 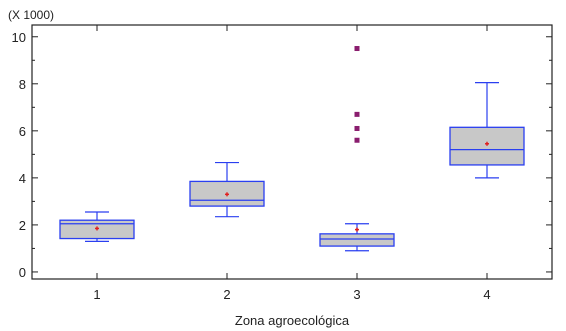 I want to click on x-tick-label: 4, so click(x=486, y=294).